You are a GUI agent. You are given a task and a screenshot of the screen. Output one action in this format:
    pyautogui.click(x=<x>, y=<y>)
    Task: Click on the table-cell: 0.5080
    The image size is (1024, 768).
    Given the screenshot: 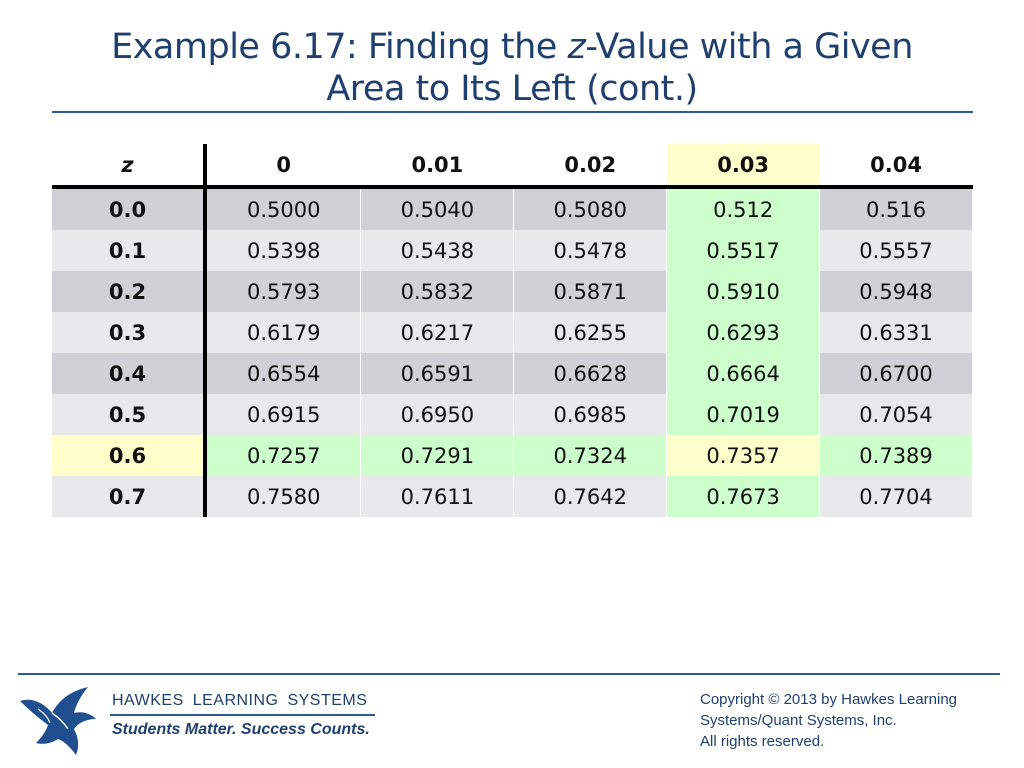 What is the action you would take?
    pyautogui.click(x=590, y=208)
    